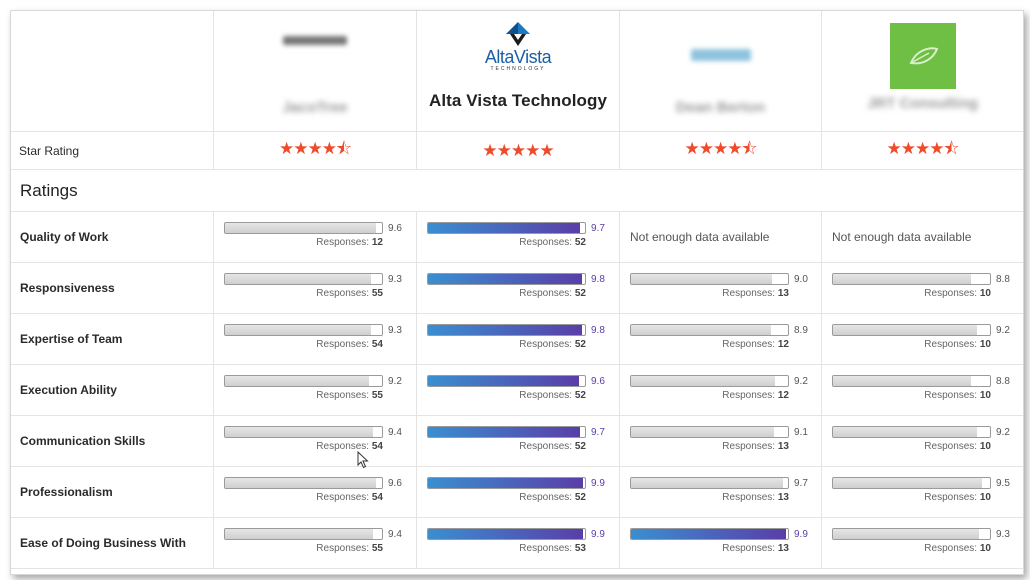 Image resolution: width=1030 pixels, height=580 pixels. I want to click on vendor-logo, so click(315, 40).